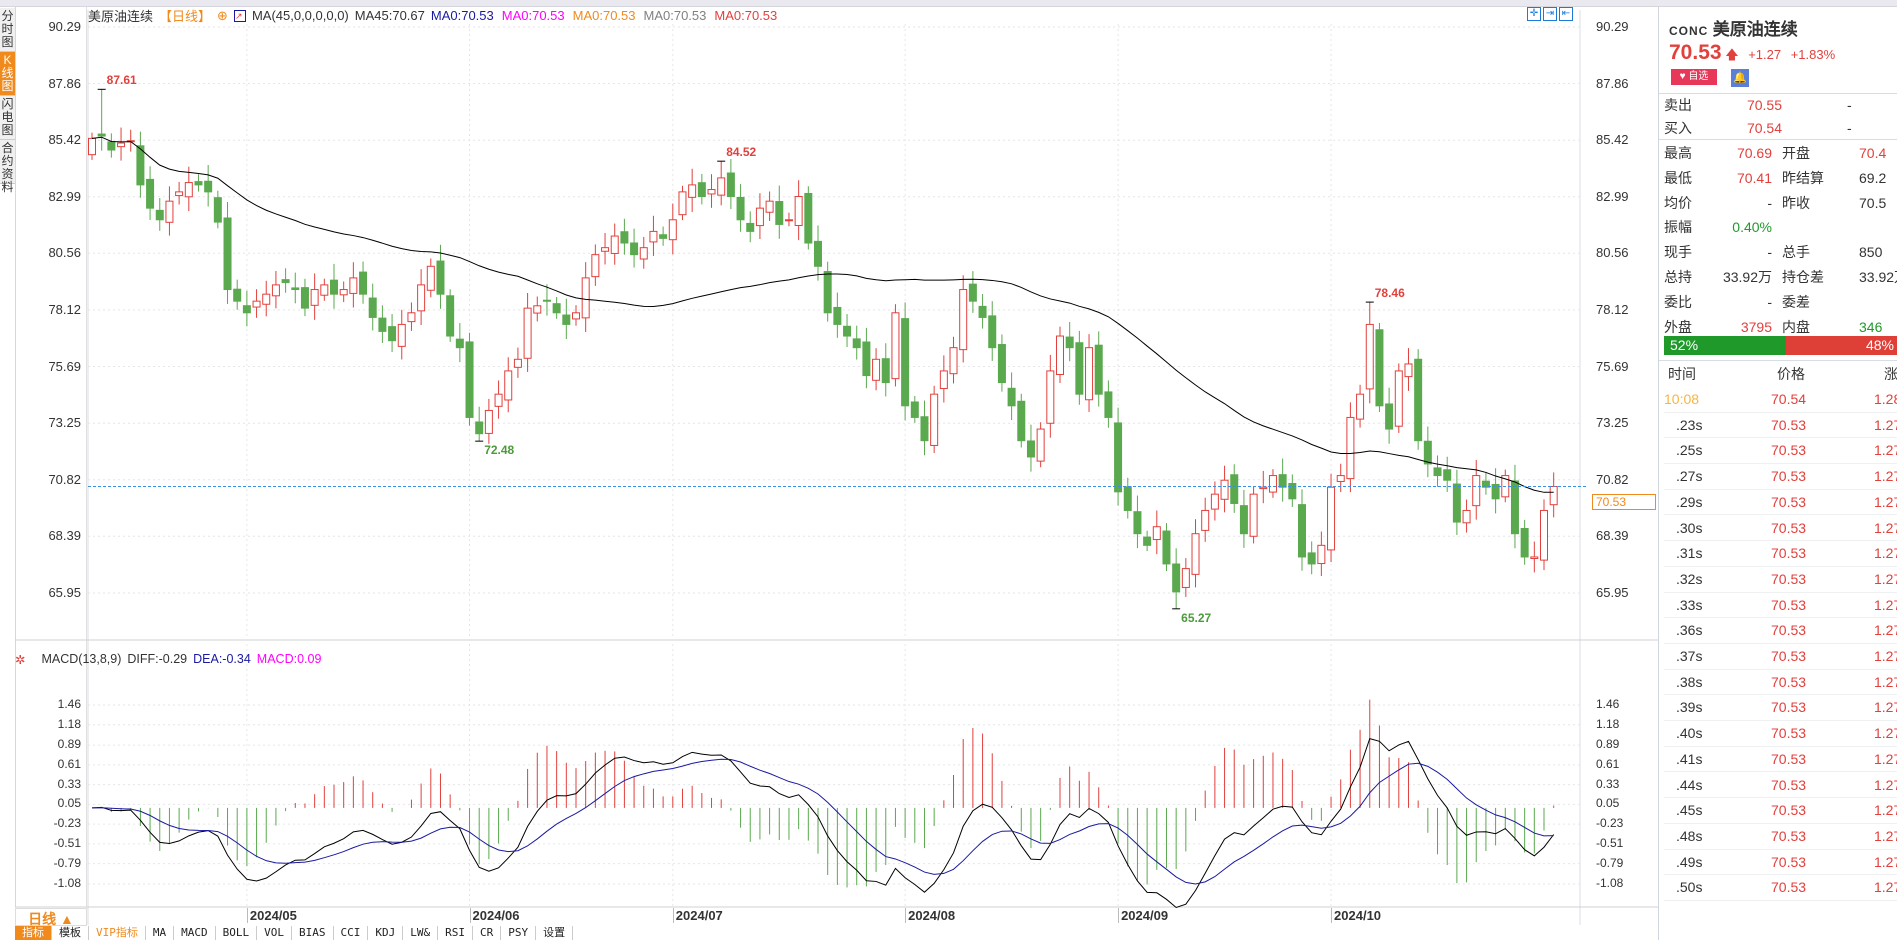 The width and height of the screenshot is (1897, 940). I want to click on price-tick-left: 90.29, so click(64, 26).